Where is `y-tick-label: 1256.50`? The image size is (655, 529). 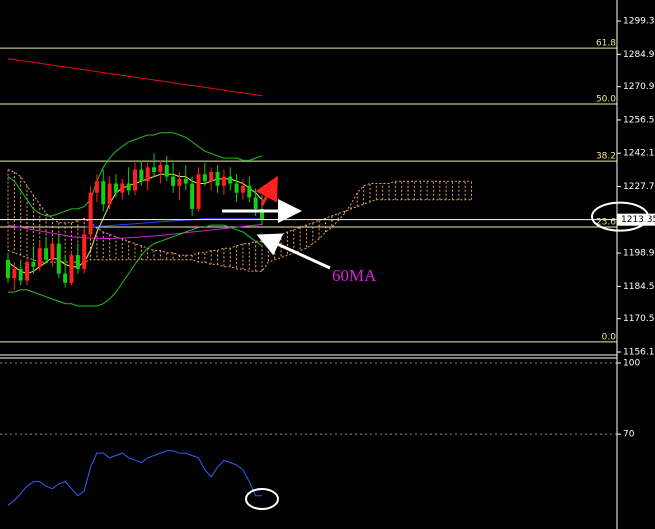
y-tick-label: 1256.50 is located at coordinates (639, 120).